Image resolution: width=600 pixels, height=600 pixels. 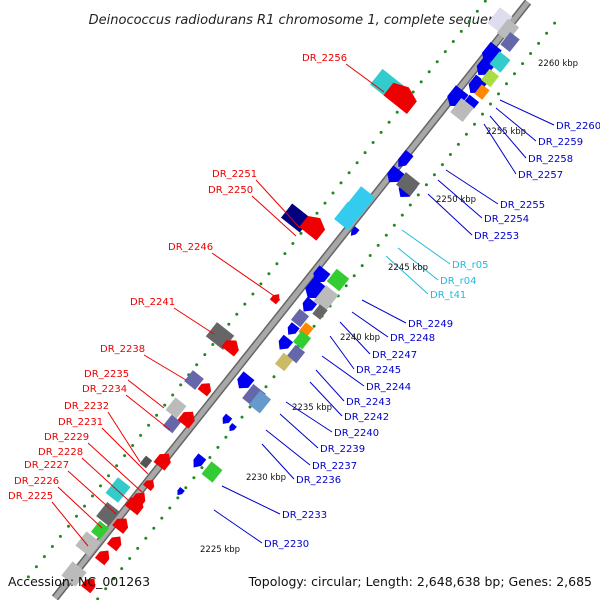 What do you see at coordinates (152, 302) in the screenshot?
I see `forward-gene-label: DR_2241` at bounding box center [152, 302].